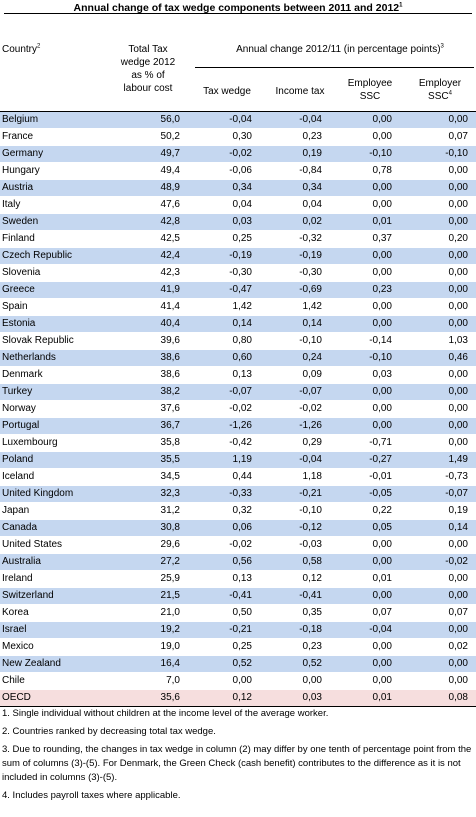 Image resolution: width=476 pixels, height=817 pixels. Describe the element at coordinates (148, 681) in the screenshot. I see `cell-total: 7,0` at that location.